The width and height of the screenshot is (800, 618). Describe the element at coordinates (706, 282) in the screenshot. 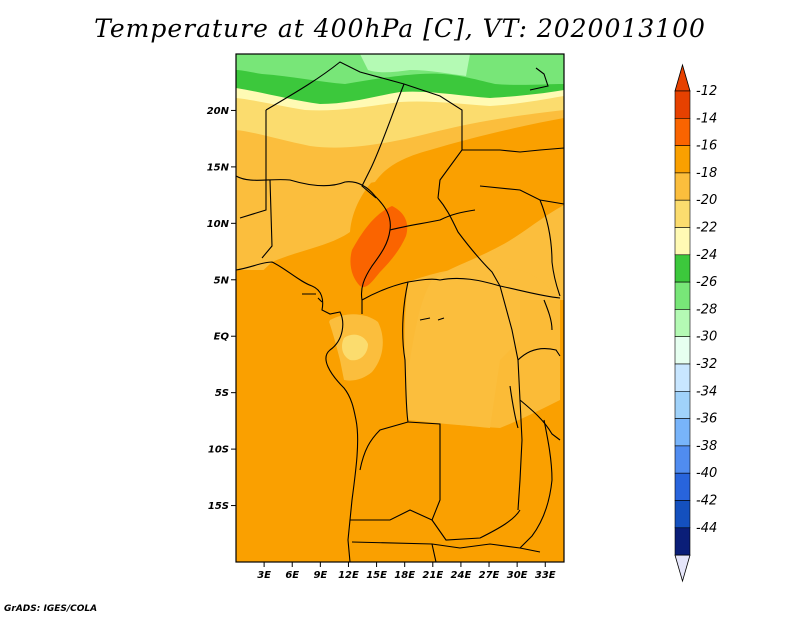

I see `colorbar-label: -26` at that location.